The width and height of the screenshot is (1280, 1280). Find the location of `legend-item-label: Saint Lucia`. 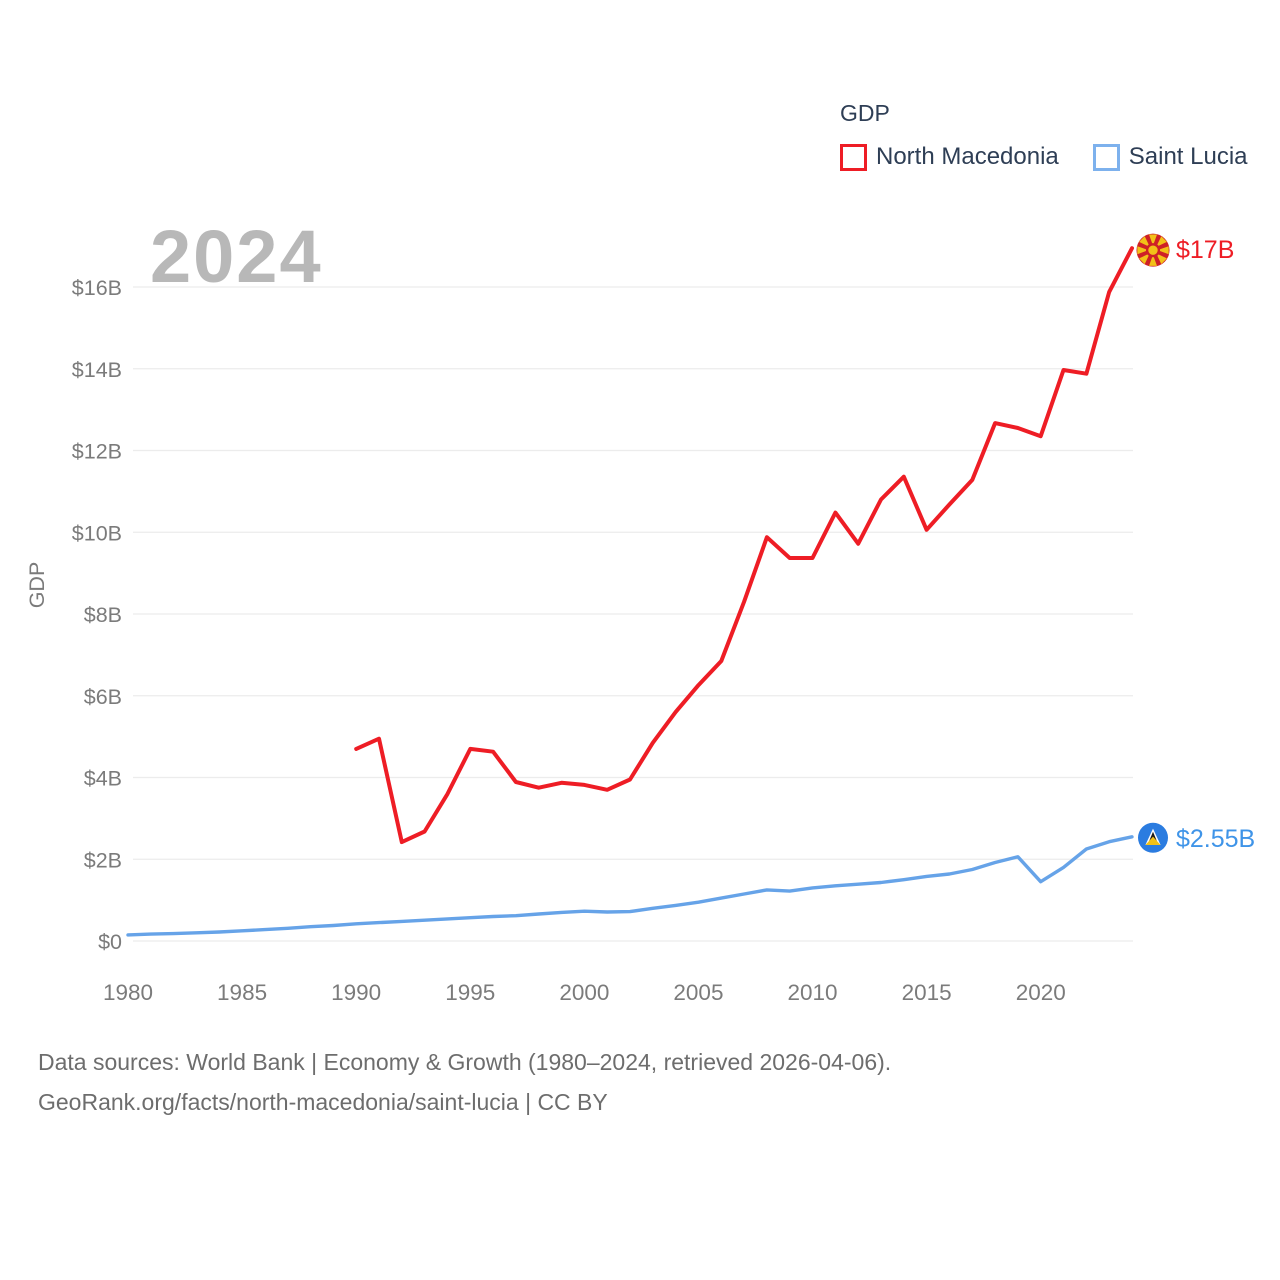

legend-item-label: Saint Lucia is located at coordinates (1188, 156).